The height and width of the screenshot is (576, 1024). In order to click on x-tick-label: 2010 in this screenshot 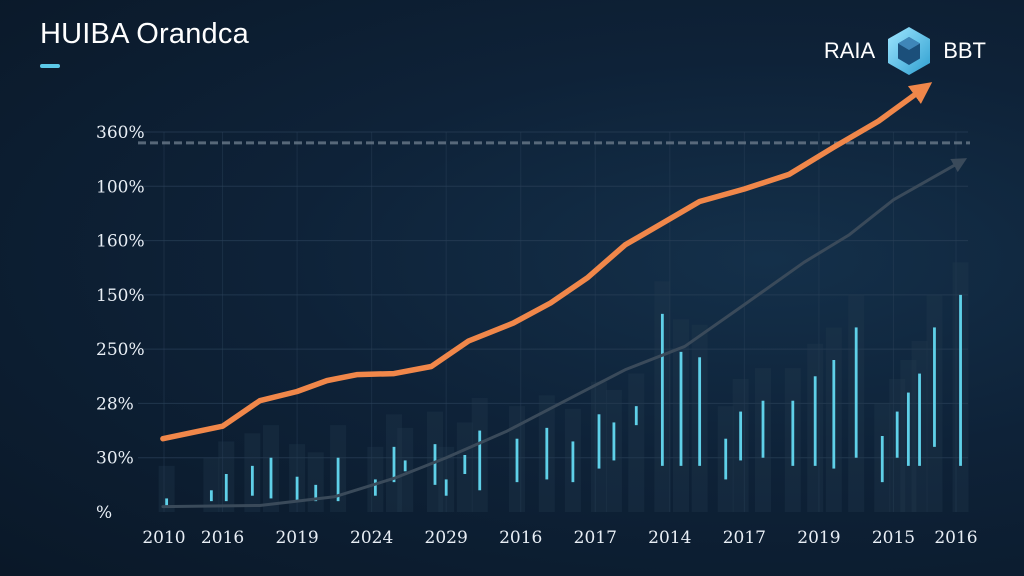, I will do `click(163, 538)`.